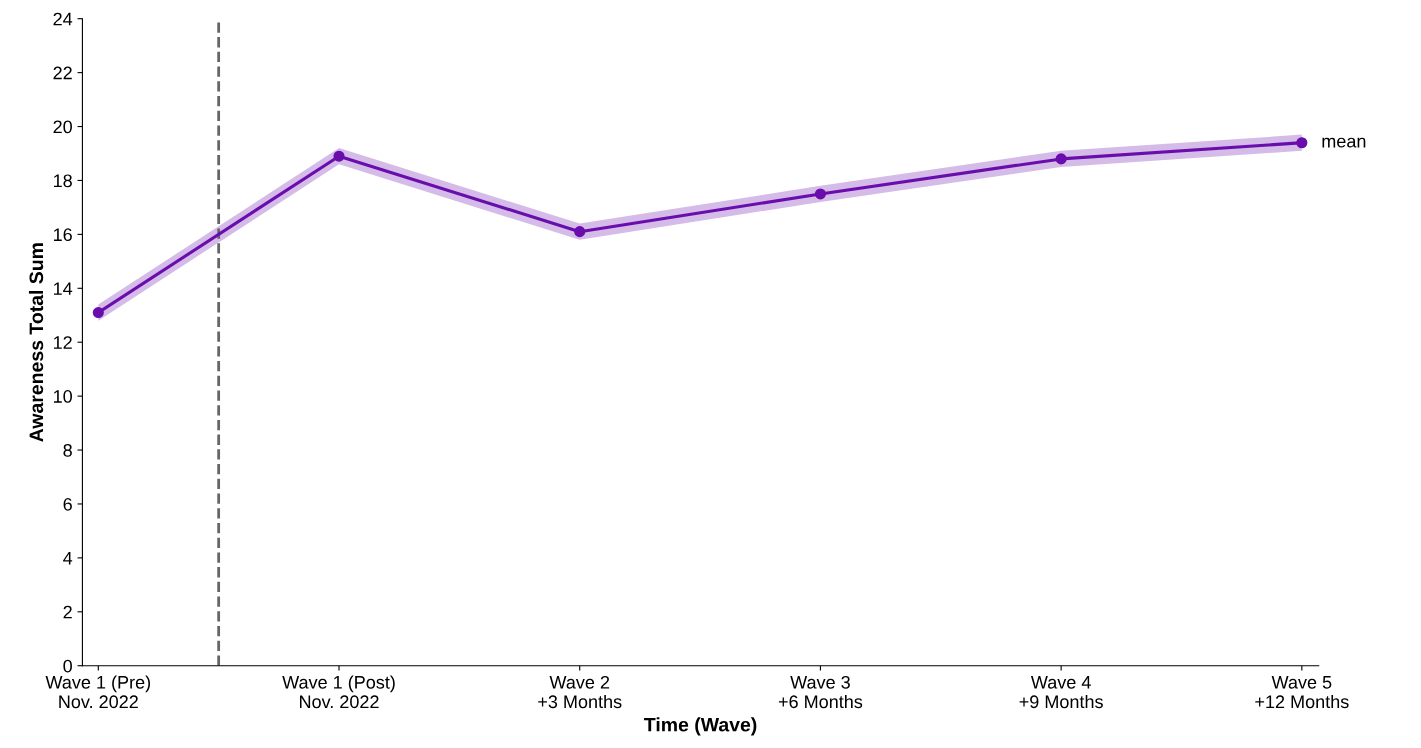  Describe the element at coordinates (67, 666) in the screenshot. I see `y-tick-label: 0` at that location.